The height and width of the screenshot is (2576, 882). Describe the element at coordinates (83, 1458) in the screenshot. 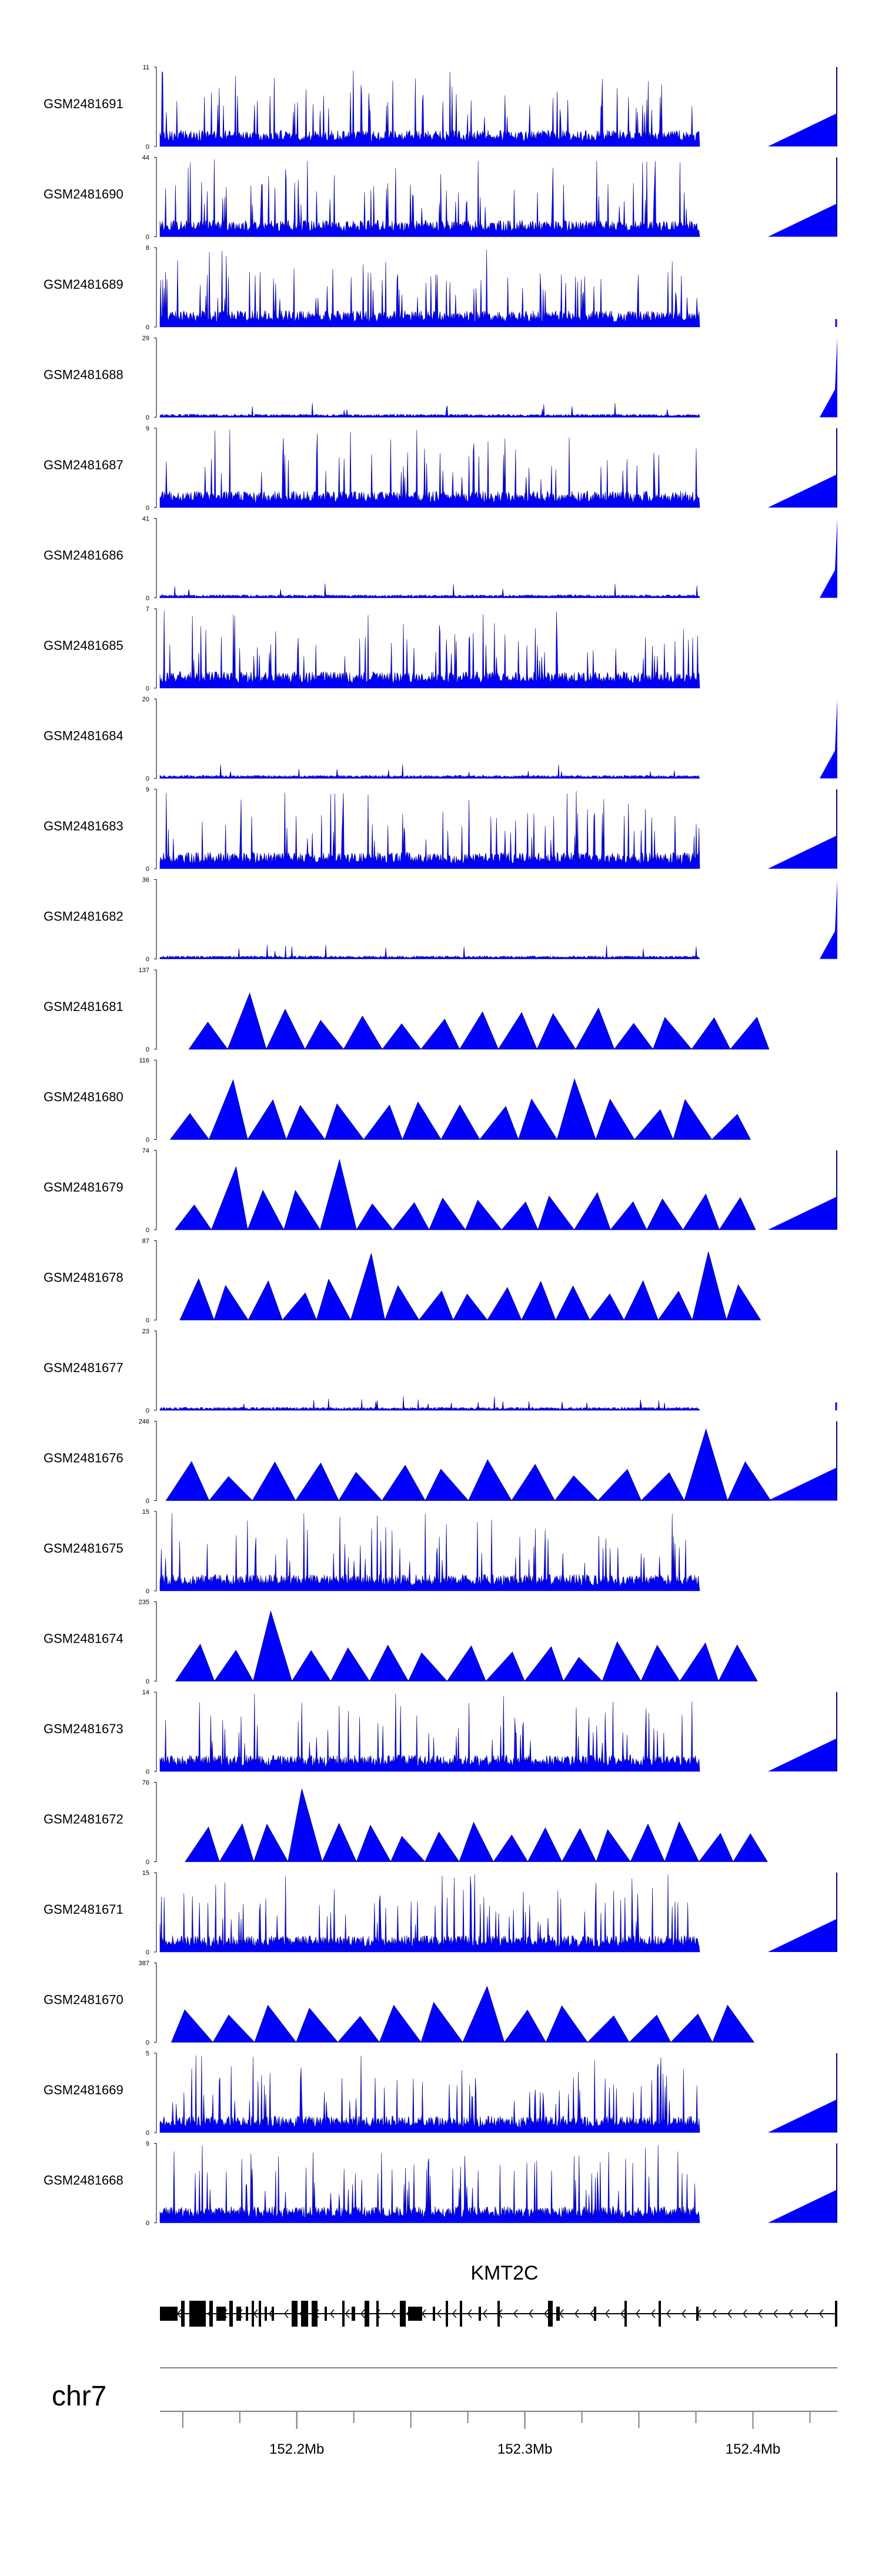

I see `track-name: GSM2481676` at that location.